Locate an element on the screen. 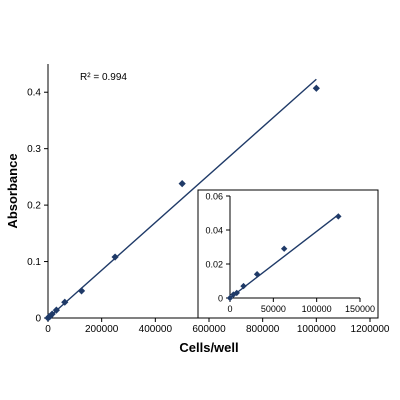 This screenshot has width=400, height=400. main-y-ticks: 0 0.1 0.2 0.3 0.4 is located at coordinates (37, 206).